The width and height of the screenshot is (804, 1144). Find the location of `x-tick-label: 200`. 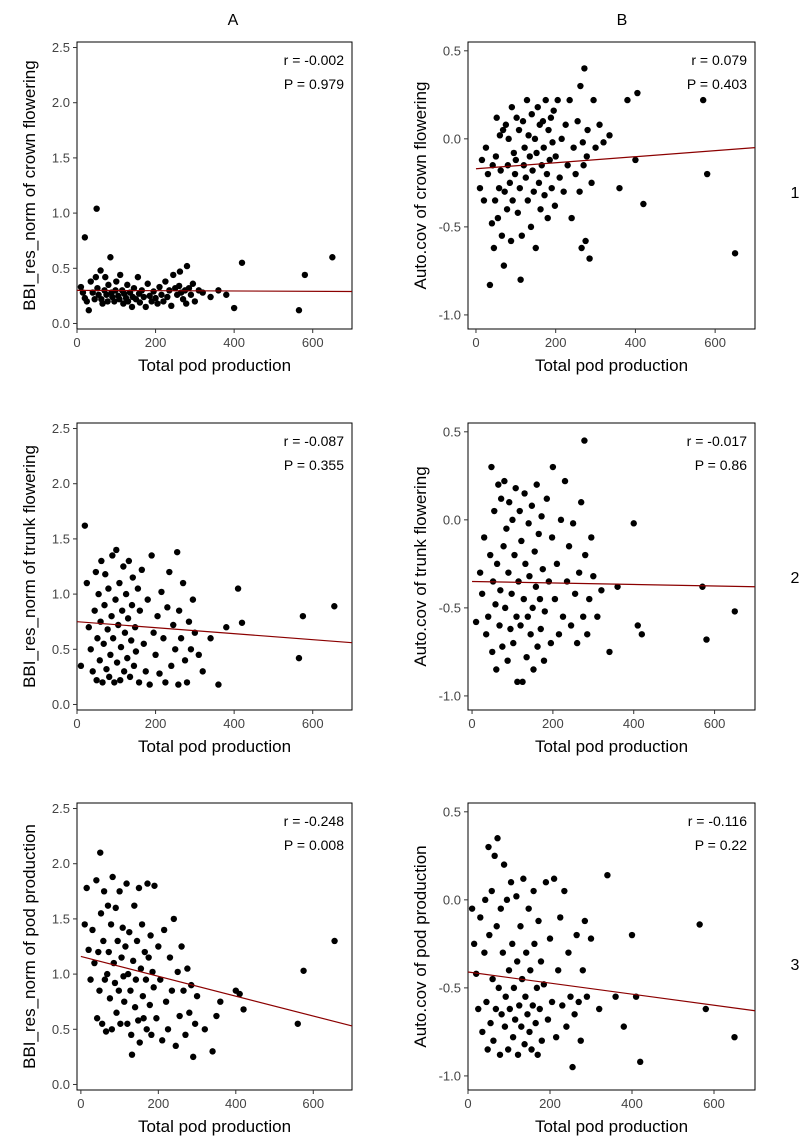

x-tick-label: 200 is located at coordinates (550, 1103).